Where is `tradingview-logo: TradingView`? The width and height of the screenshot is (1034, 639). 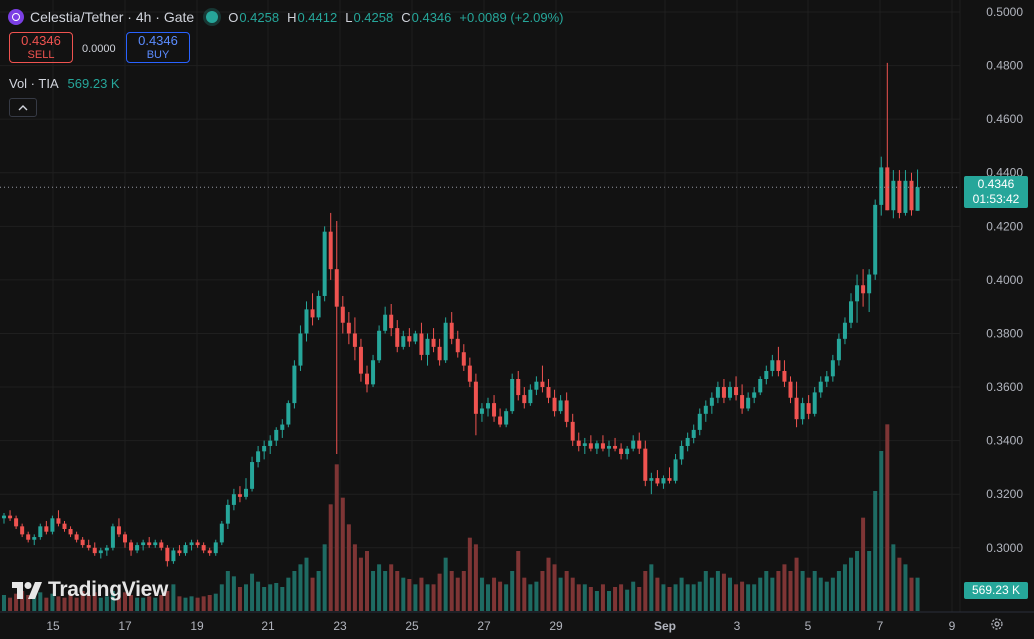 tradingview-logo: TradingView is located at coordinates (90, 590).